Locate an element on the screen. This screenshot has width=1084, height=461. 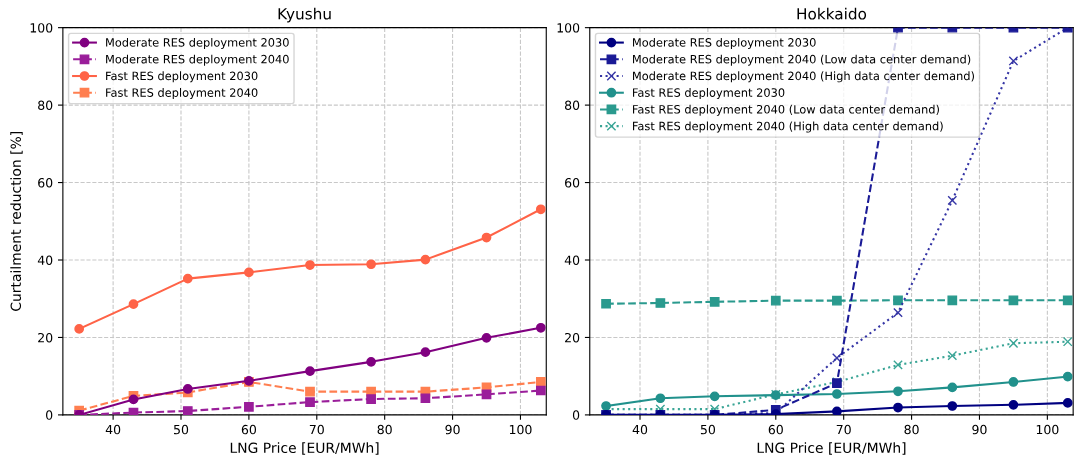
legend-label: Fast RES deployment 2040 (High data center demand) is located at coordinates (788, 127).